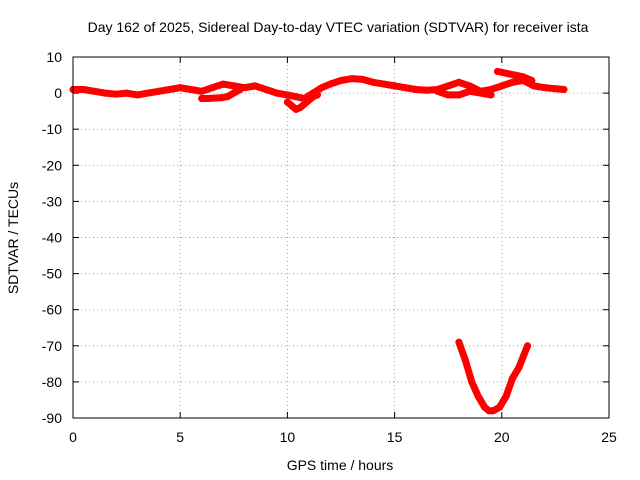  I want to click on y-tick-label: -80, so click(52, 382).